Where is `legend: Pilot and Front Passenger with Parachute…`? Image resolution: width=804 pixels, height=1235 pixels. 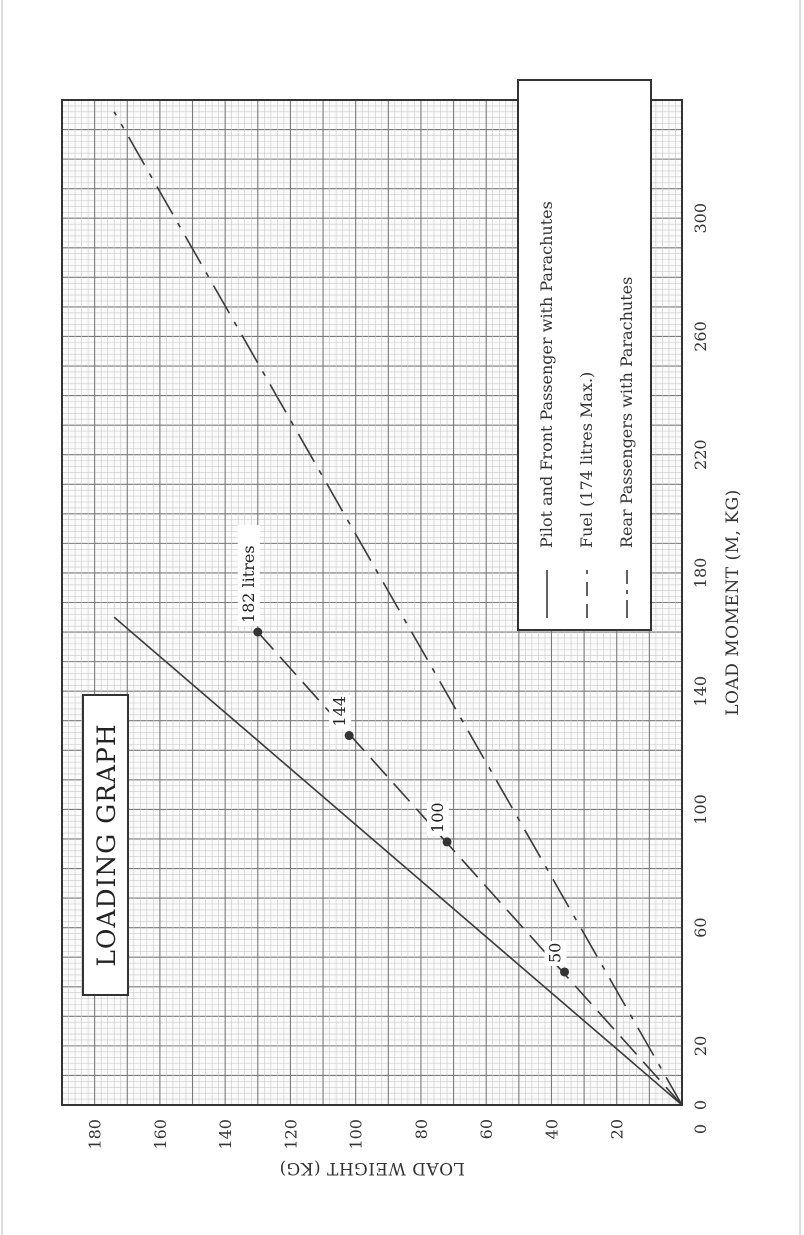 legend: Pilot and Front Passenger with Parachute… is located at coordinates (584, 355).